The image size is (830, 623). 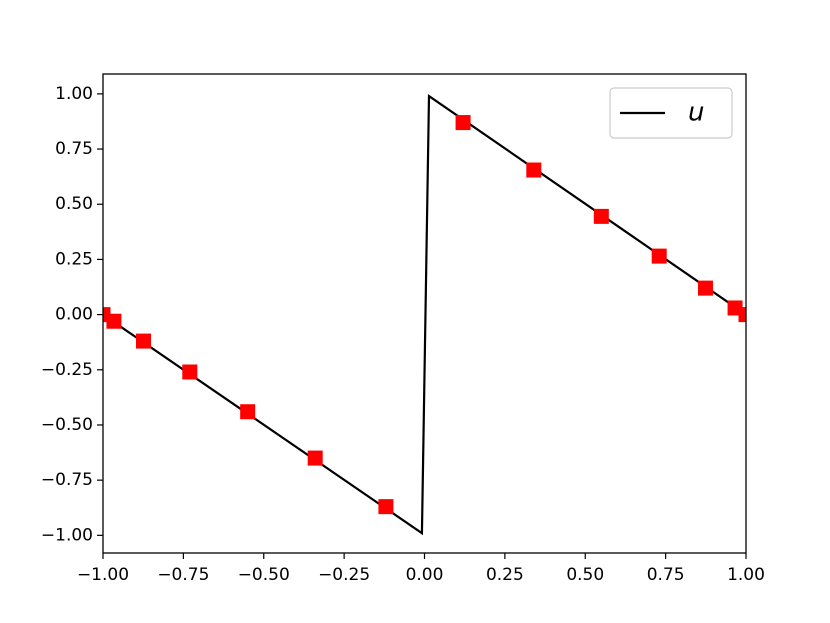 What do you see at coordinates (671, 113) in the screenshot?
I see `legend-box` at bounding box center [671, 113].